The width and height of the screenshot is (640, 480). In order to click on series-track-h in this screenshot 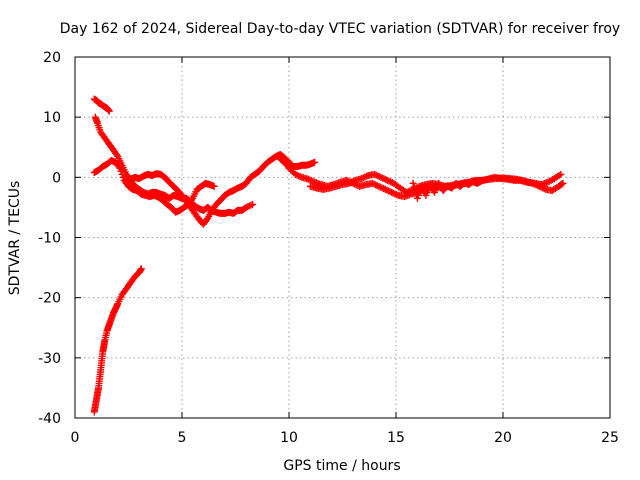, I will do `click(447, 189)`.